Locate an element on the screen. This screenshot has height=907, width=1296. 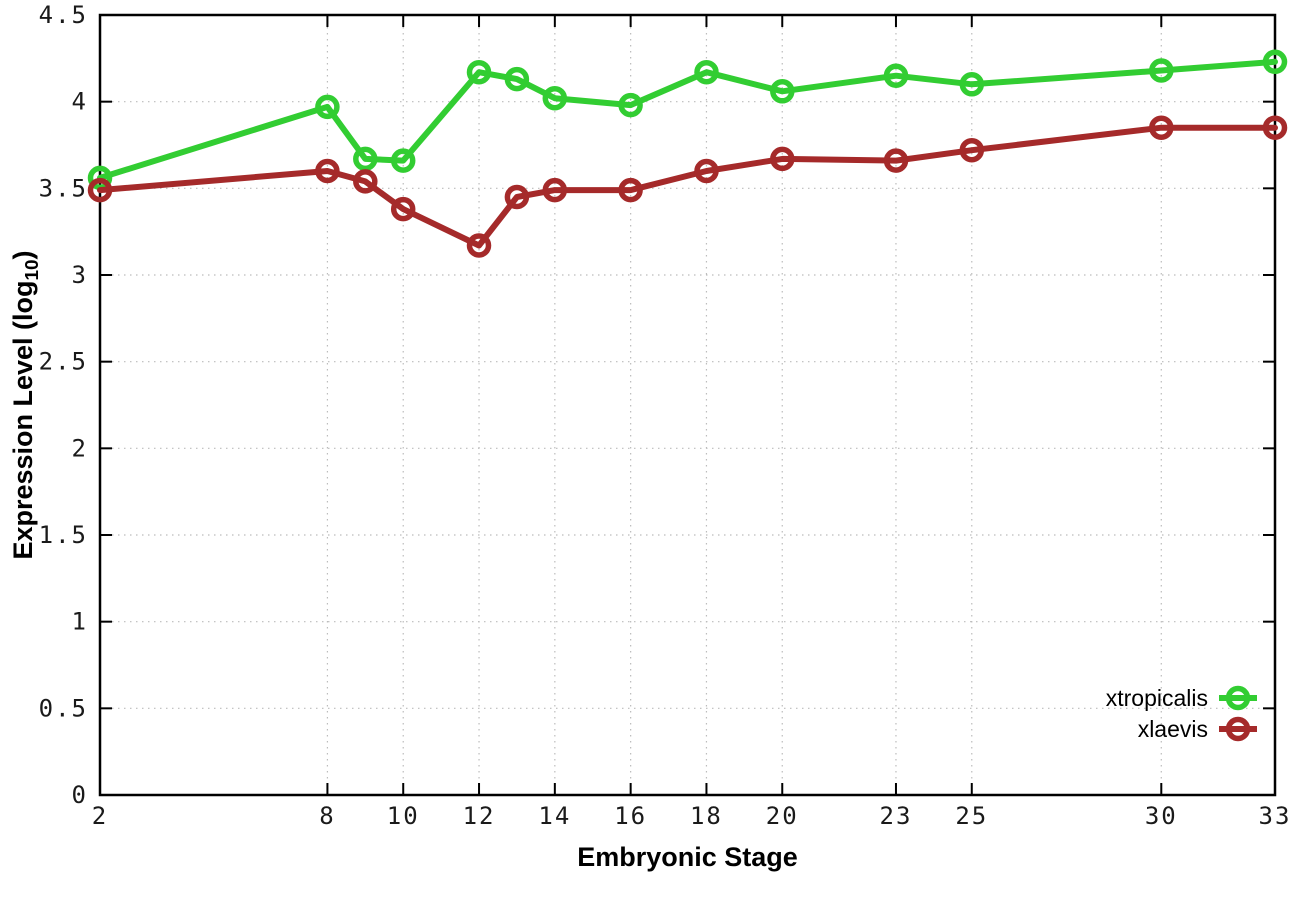
x-tick-label: 14 is located at coordinates (554, 816).